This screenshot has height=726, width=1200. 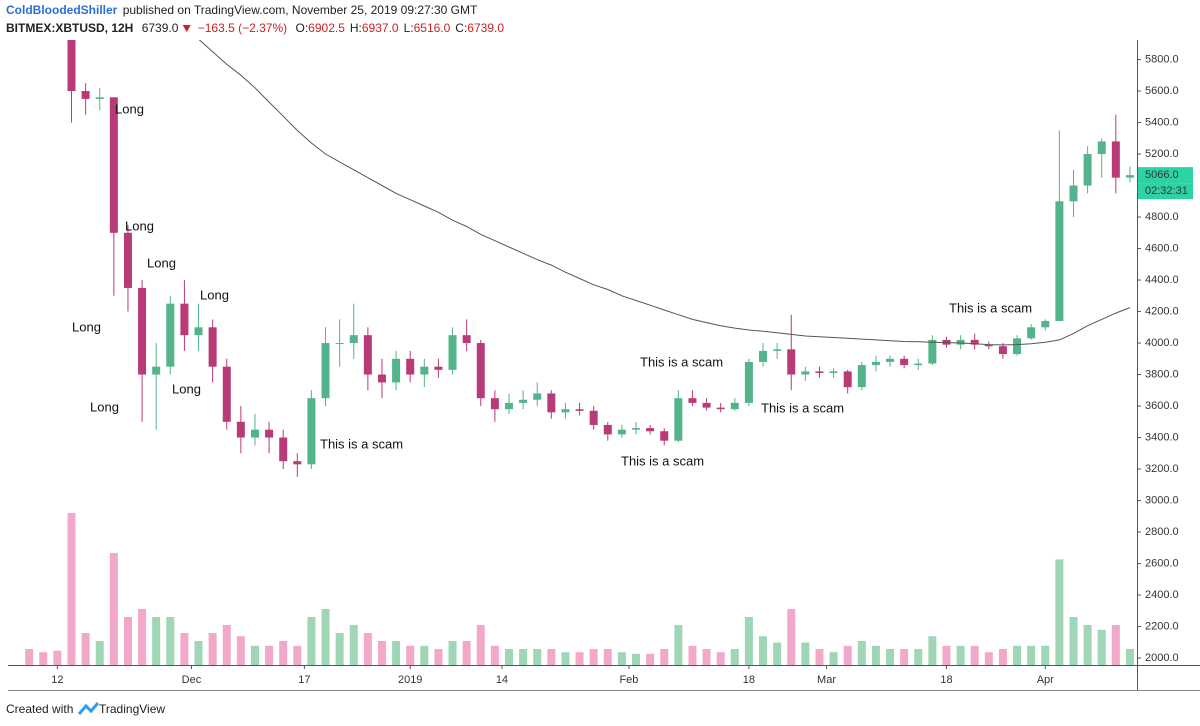 I want to click on y-tick-label: 2000.0, so click(x=1162, y=658).